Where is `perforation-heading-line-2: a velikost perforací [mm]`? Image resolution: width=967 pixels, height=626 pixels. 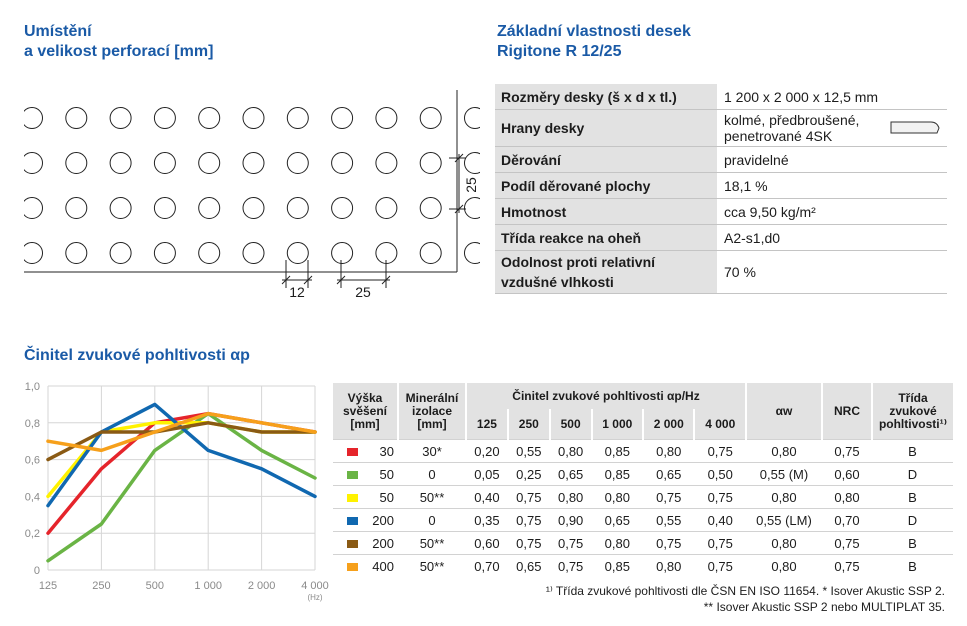 perforation-heading-line-2: a velikost perforací [mm] is located at coordinates (119, 51).